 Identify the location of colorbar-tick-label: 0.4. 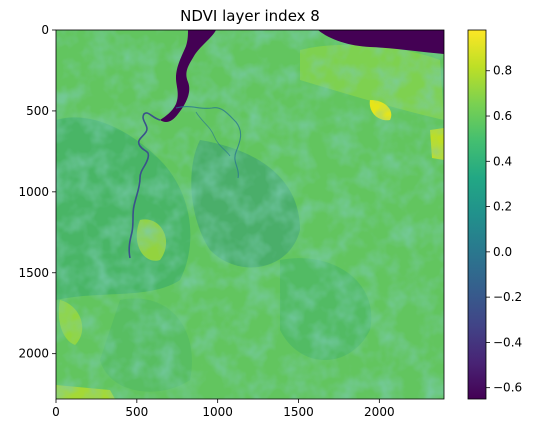
(502, 161).